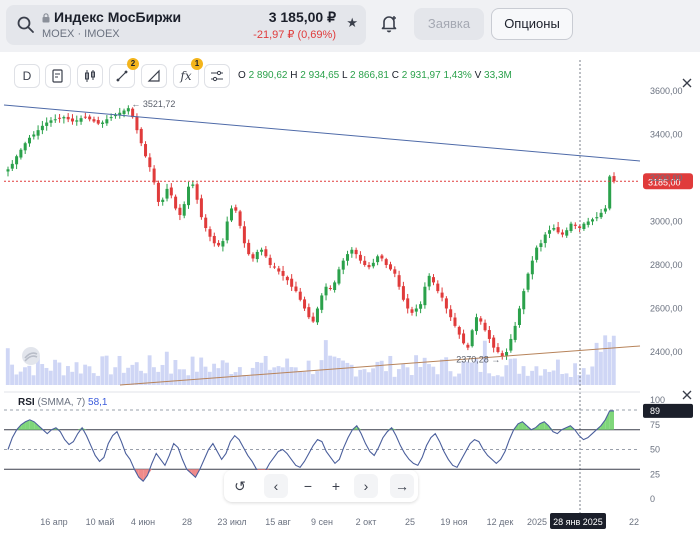  I want to click on ticker-exchange: MOEX · IMOEX, so click(81, 34).